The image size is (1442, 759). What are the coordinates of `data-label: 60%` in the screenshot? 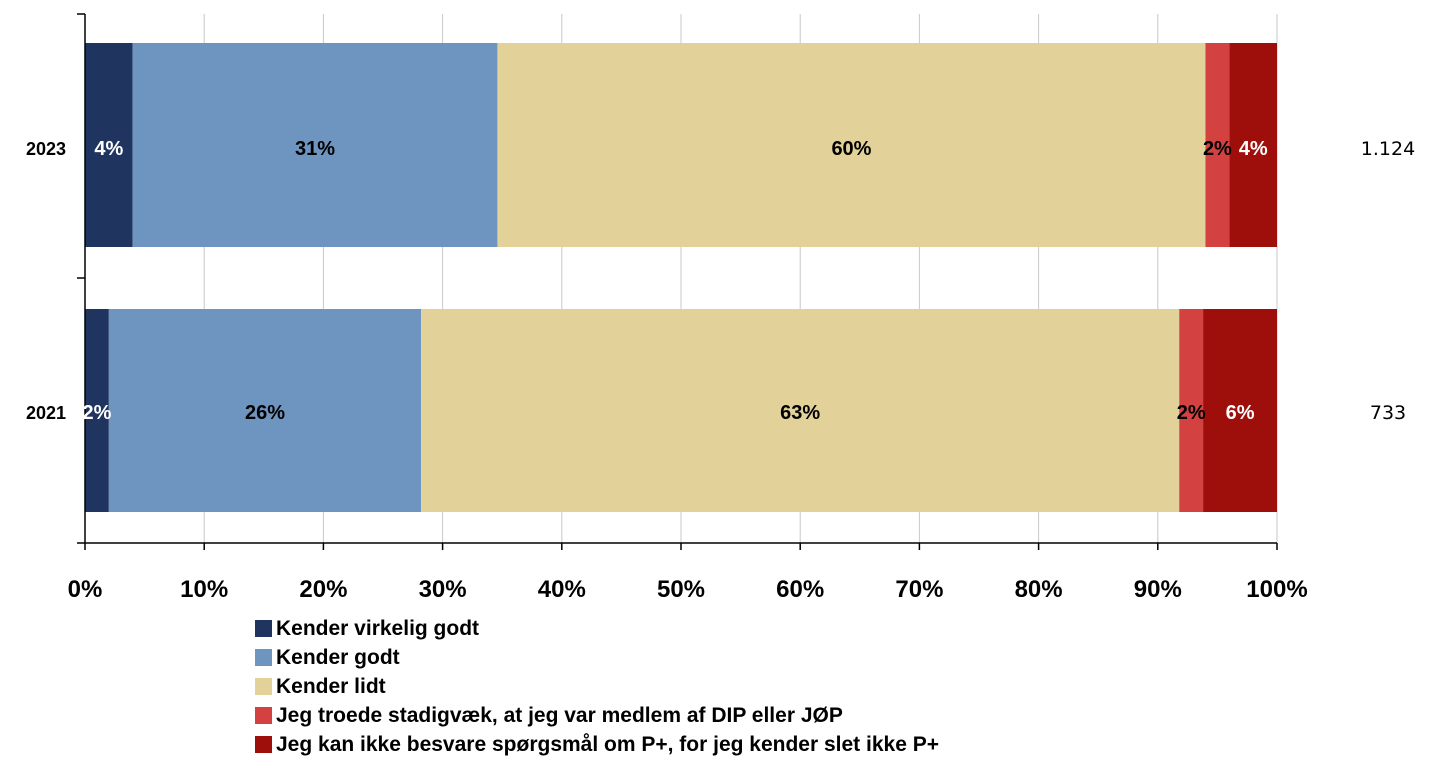 It's located at (851, 149).